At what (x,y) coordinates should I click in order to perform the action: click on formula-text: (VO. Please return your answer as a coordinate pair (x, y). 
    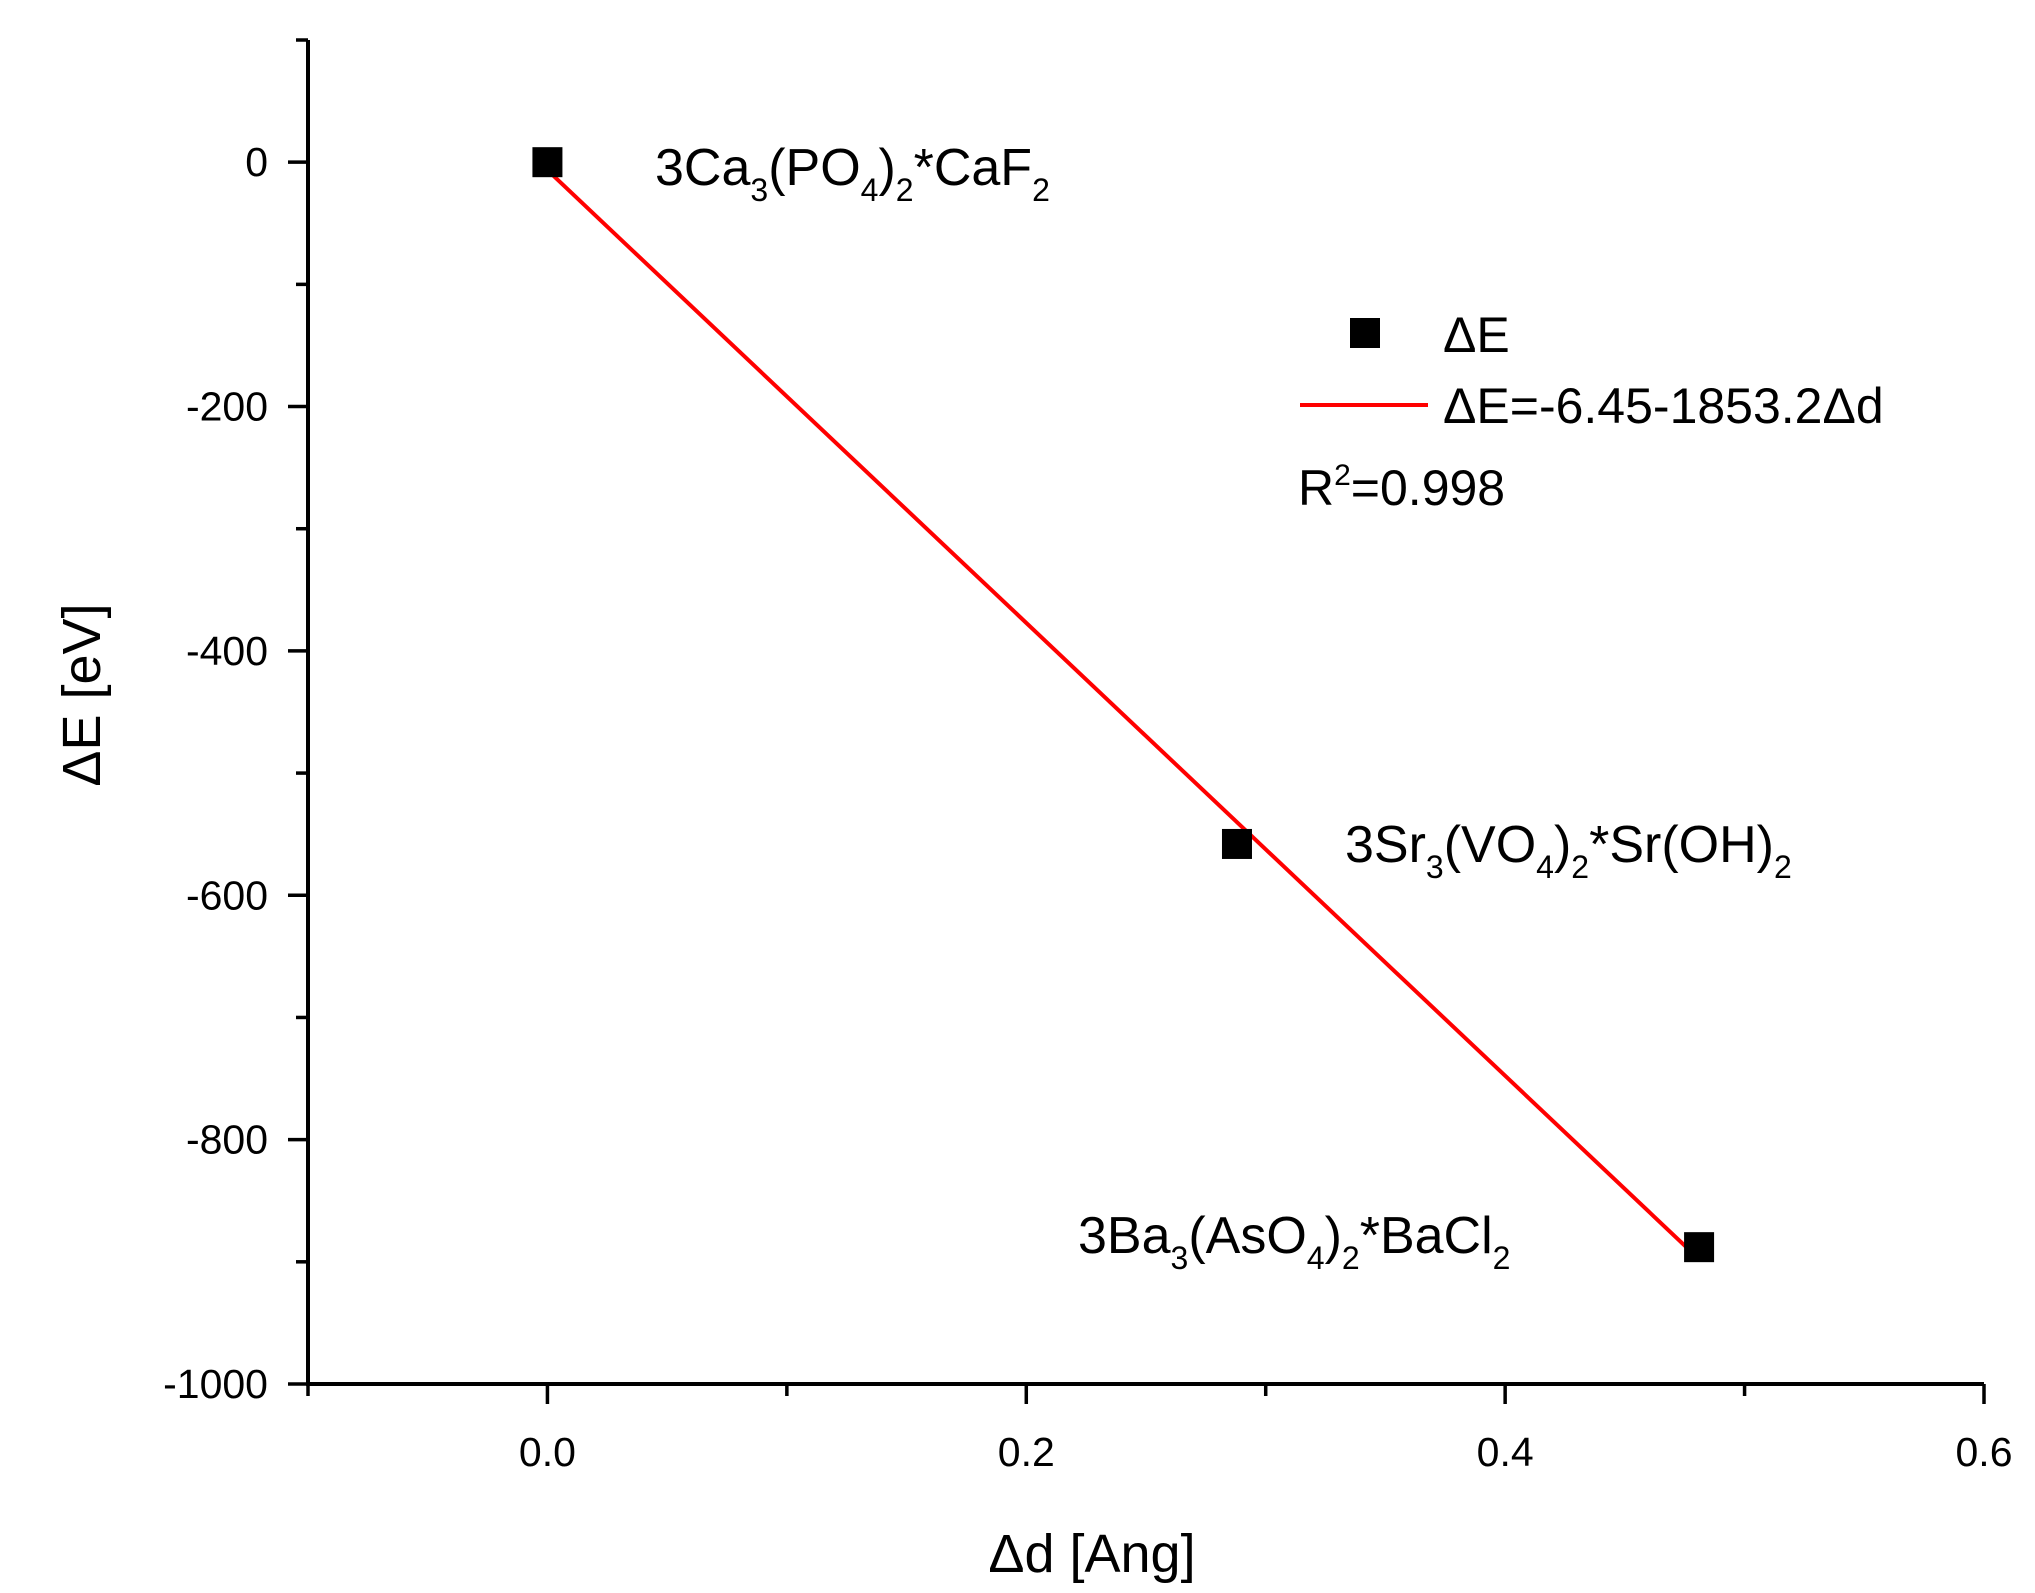
    Looking at the image, I should click on (1490, 845).